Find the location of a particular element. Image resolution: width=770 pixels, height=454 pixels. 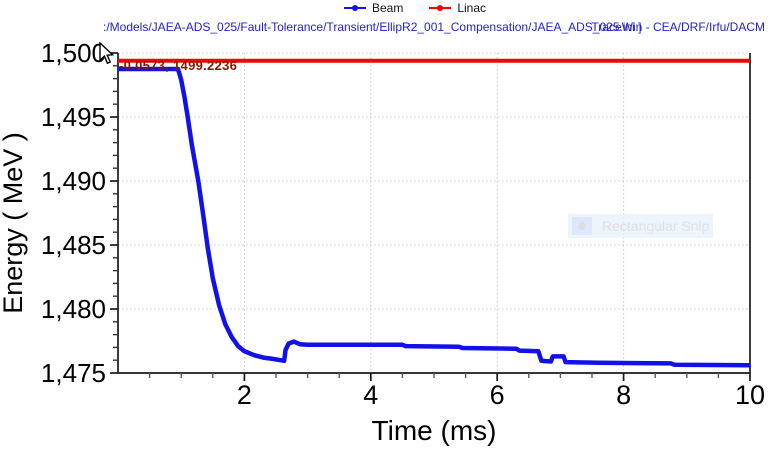

y-tick-label: 1,490 is located at coordinates (73, 181).